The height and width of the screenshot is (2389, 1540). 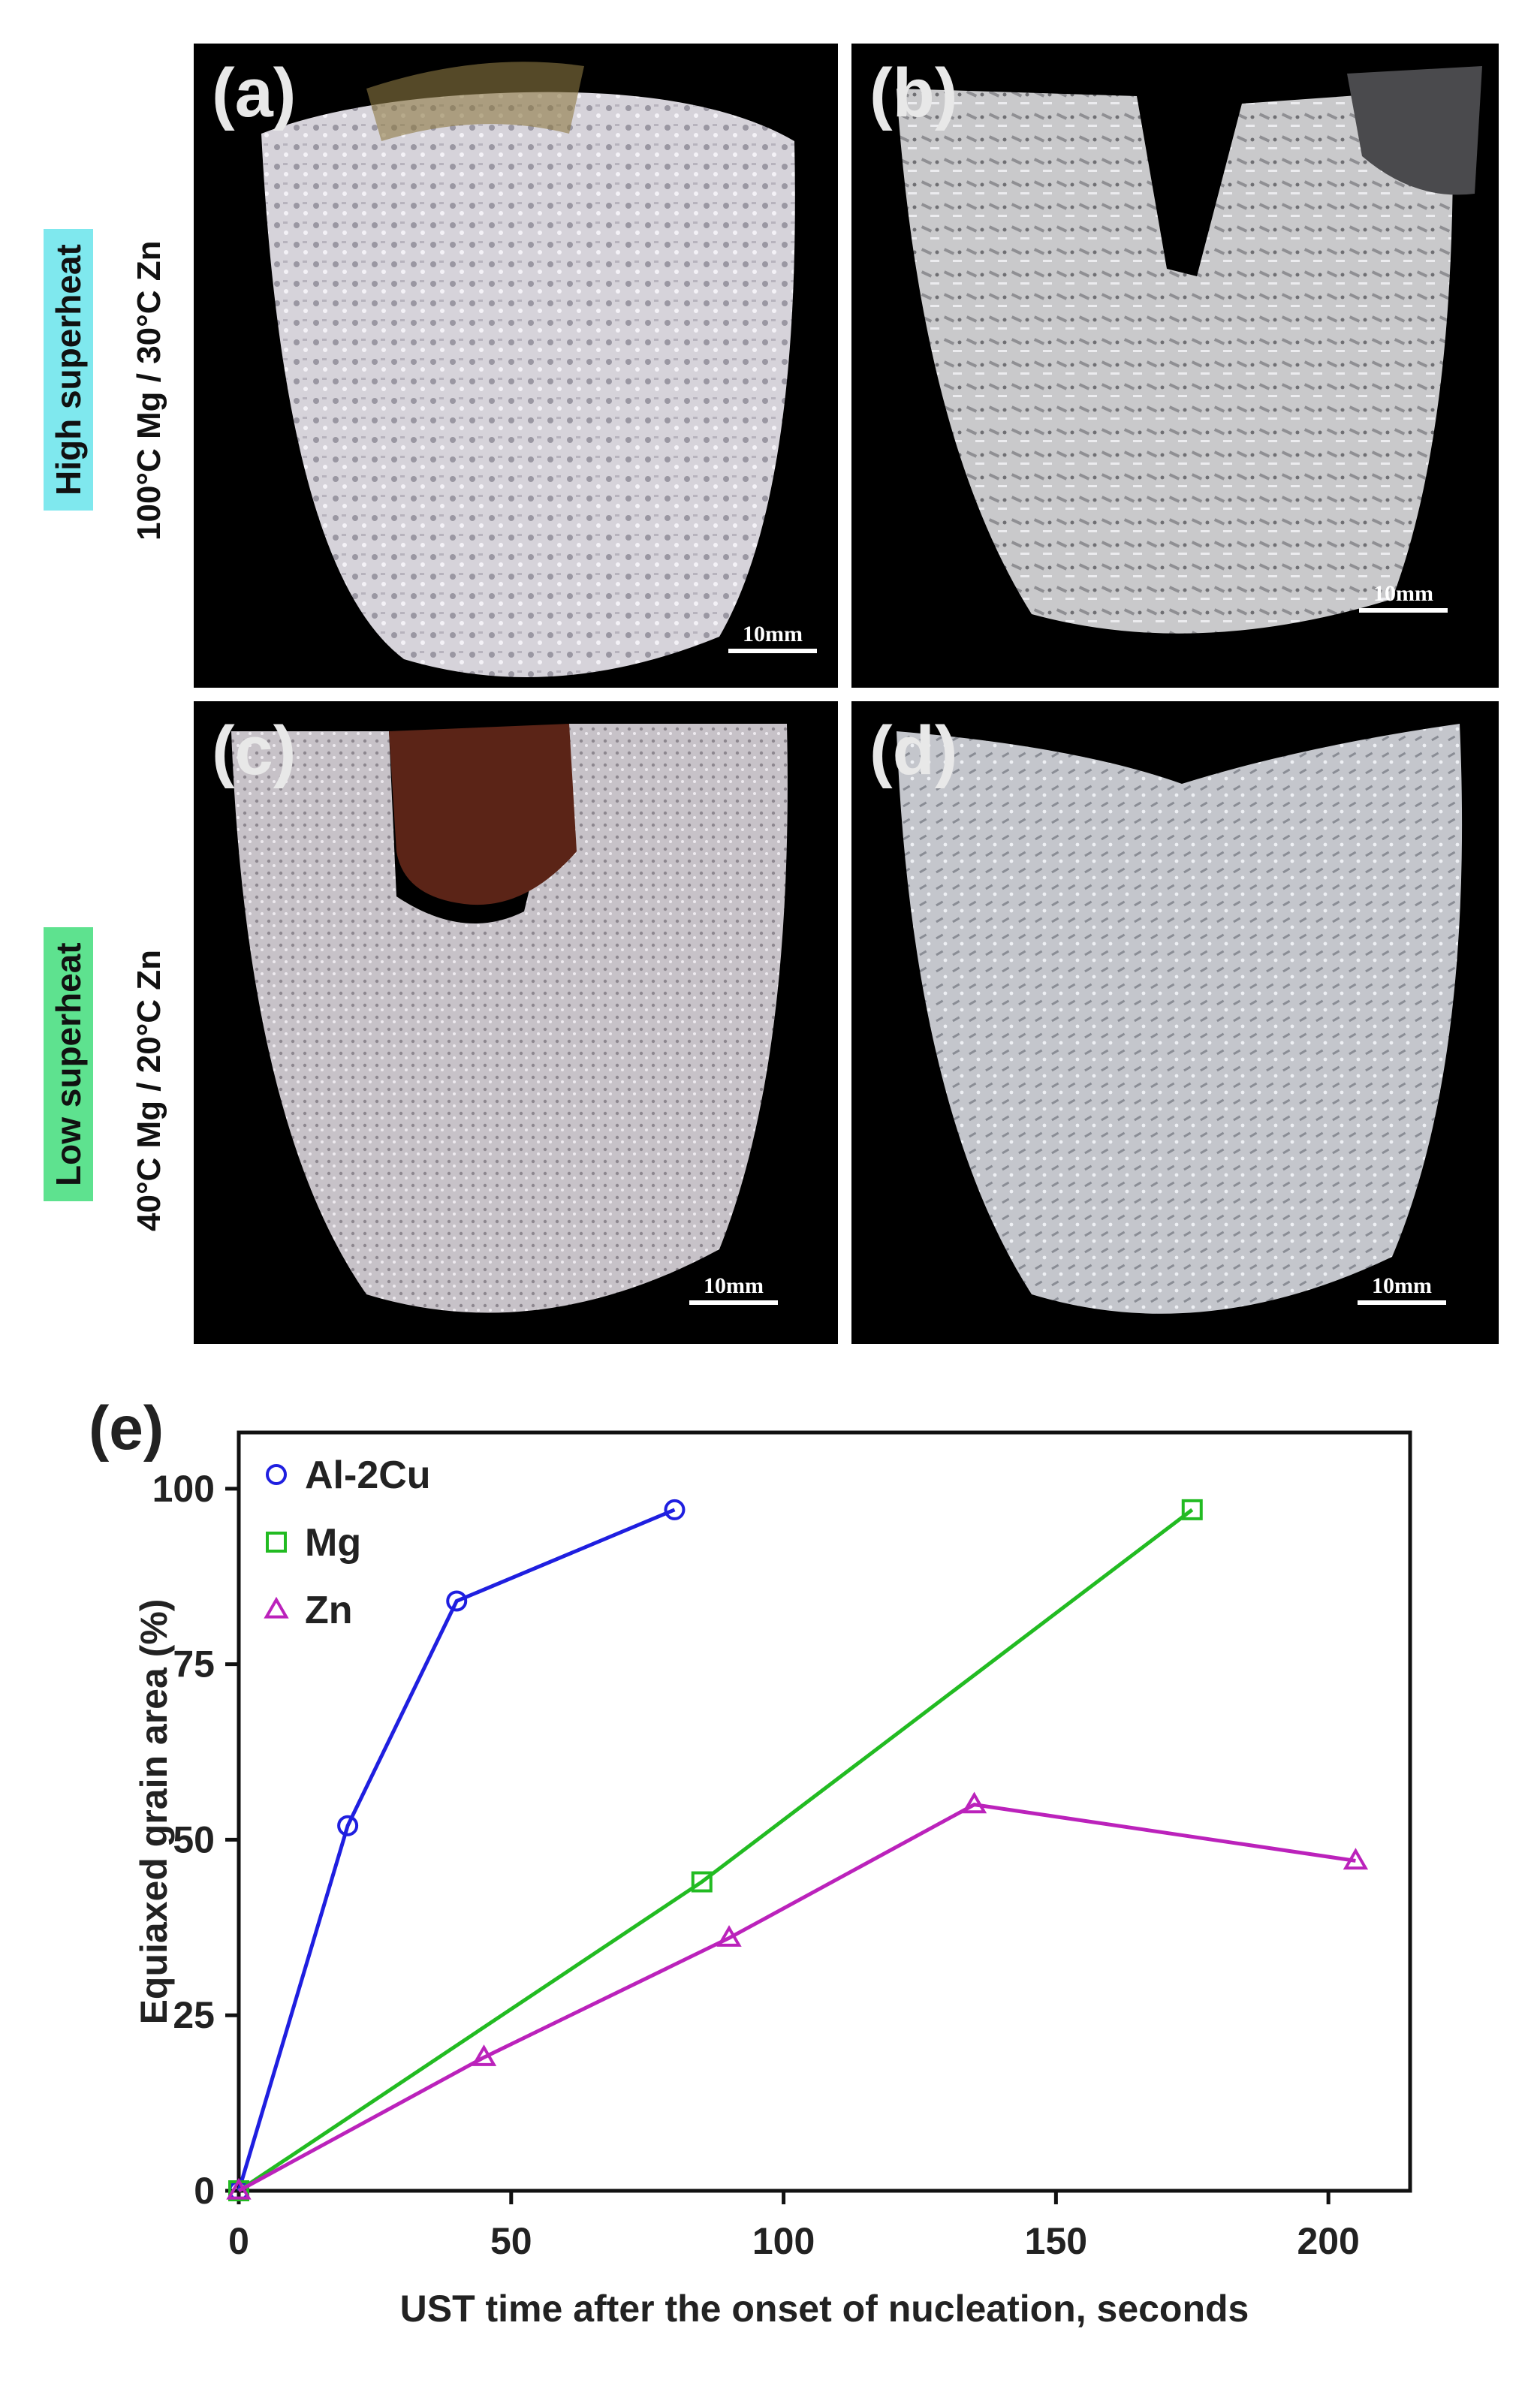 What do you see at coordinates (734, 1285) in the screenshot?
I see `scale-bar-c-text: 10mm` at bounding box center [734, 1285].